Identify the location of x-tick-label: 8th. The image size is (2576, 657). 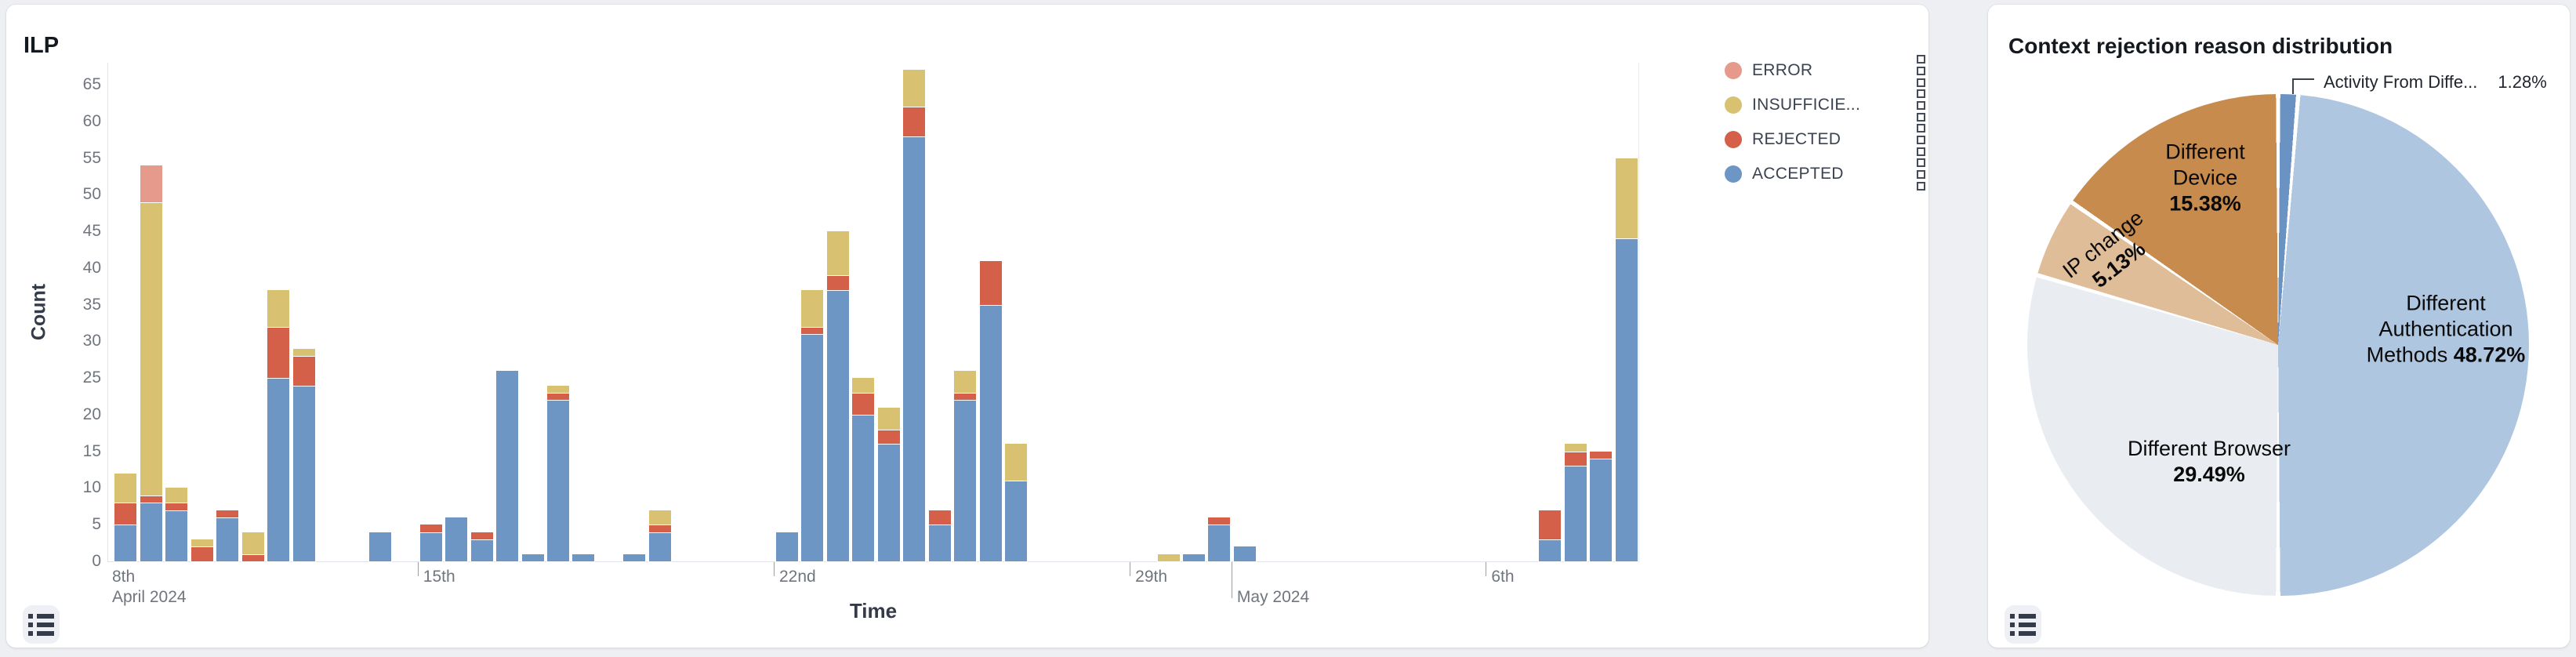
(124, 577).